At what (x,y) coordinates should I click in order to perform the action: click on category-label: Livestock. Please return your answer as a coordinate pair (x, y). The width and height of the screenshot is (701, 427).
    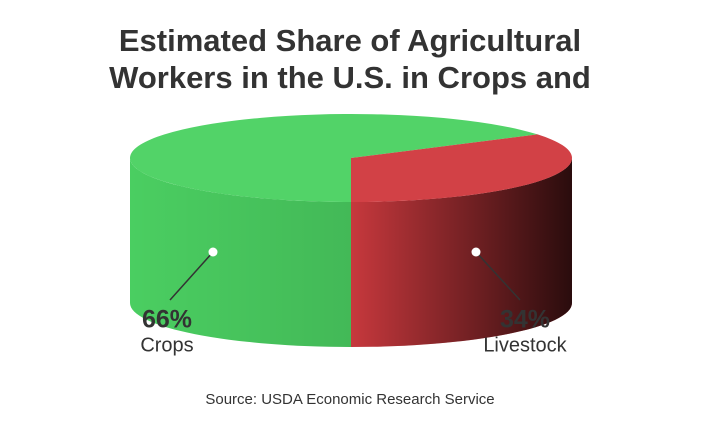
    Looking at the image, I should click on (525, 345).